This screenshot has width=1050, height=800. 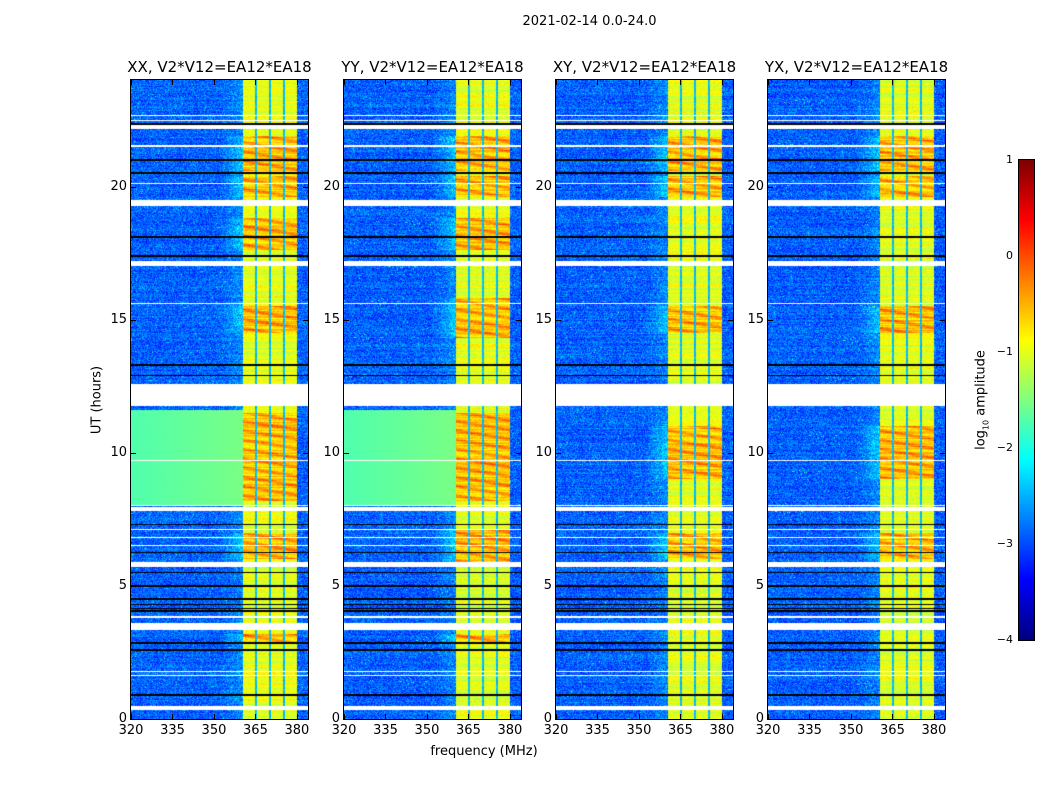 I want to click on x-tick-label: 335, so click(x=172, y=730).